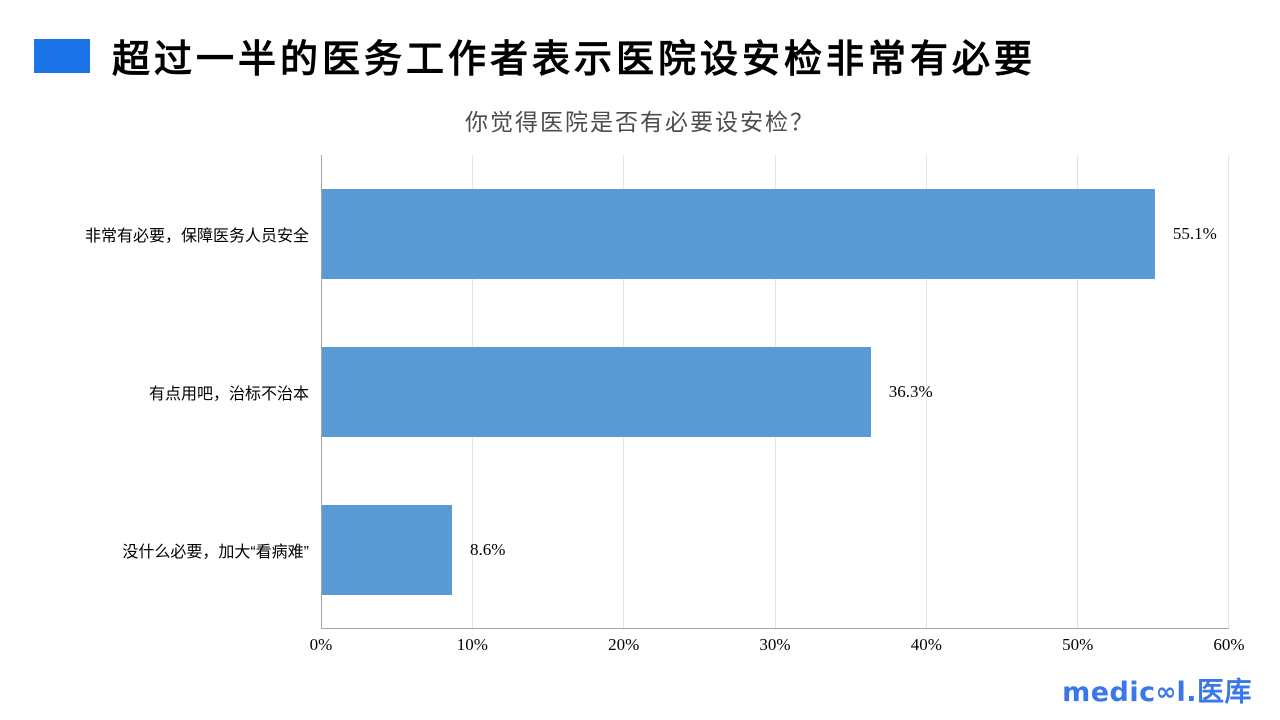 The width and height of the screenshot is (1280, 720). What do you see at coordinates (574, 60) in the screenshot?
I see `page-title: 超过一半的医务工作者表示医院设安检非常有必要` at bounding box center [574, 60].